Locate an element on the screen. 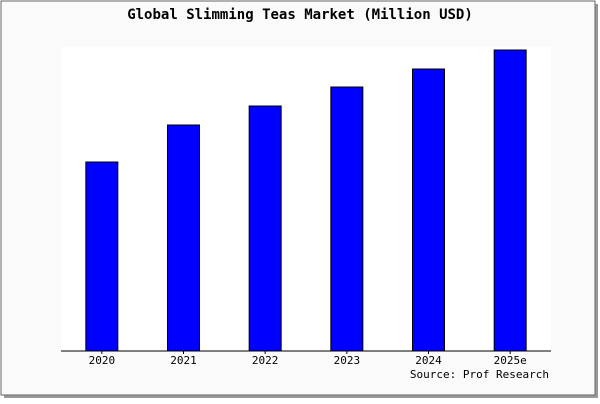 This screenshot has height=404, width=600. x-tick-label: 2020 is located at coordinates (102, 360).